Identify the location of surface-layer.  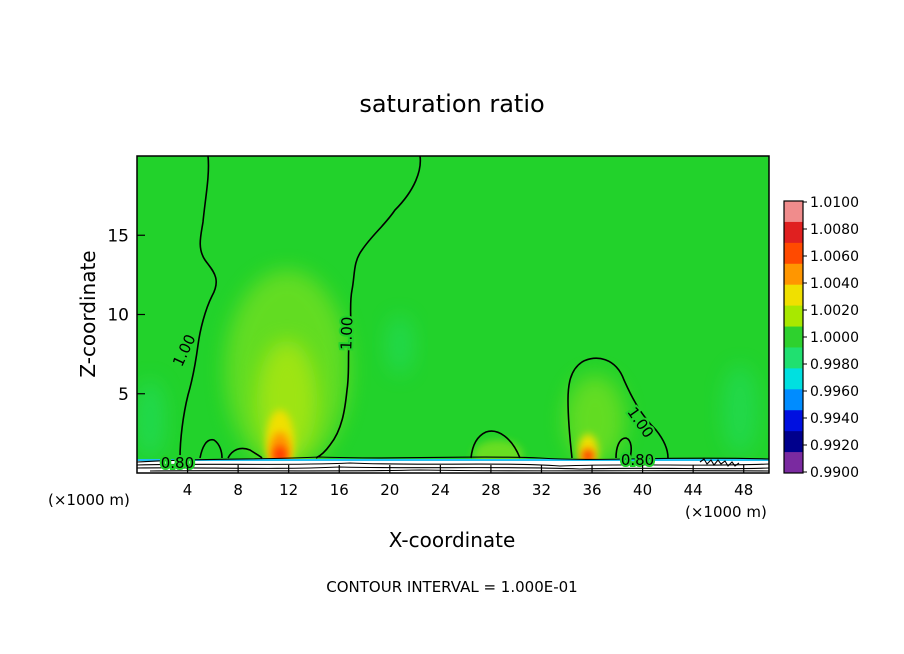
(453, 464).